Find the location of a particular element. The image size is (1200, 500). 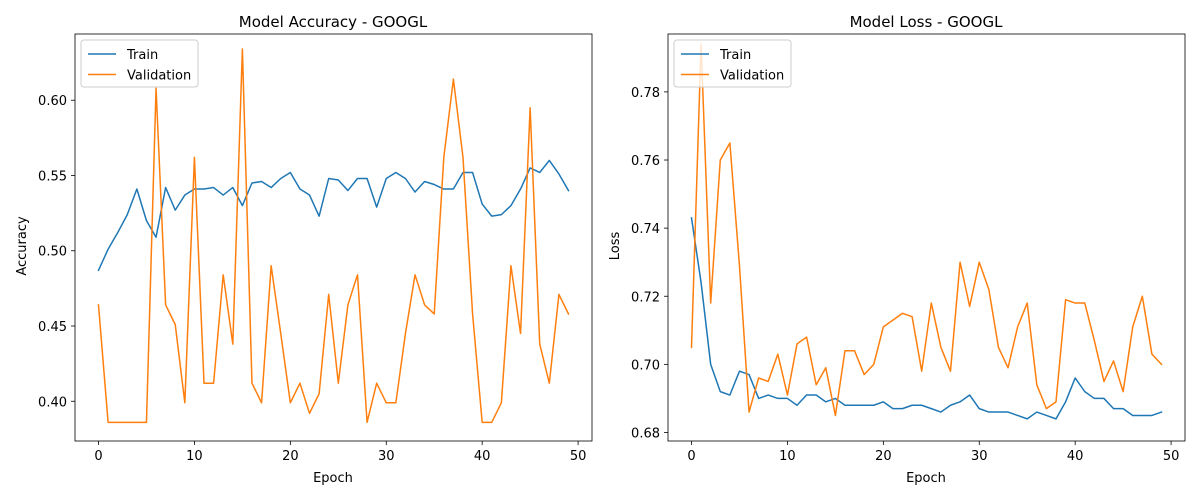

y-axis-label: Loss is located at coordinates (615, 246).